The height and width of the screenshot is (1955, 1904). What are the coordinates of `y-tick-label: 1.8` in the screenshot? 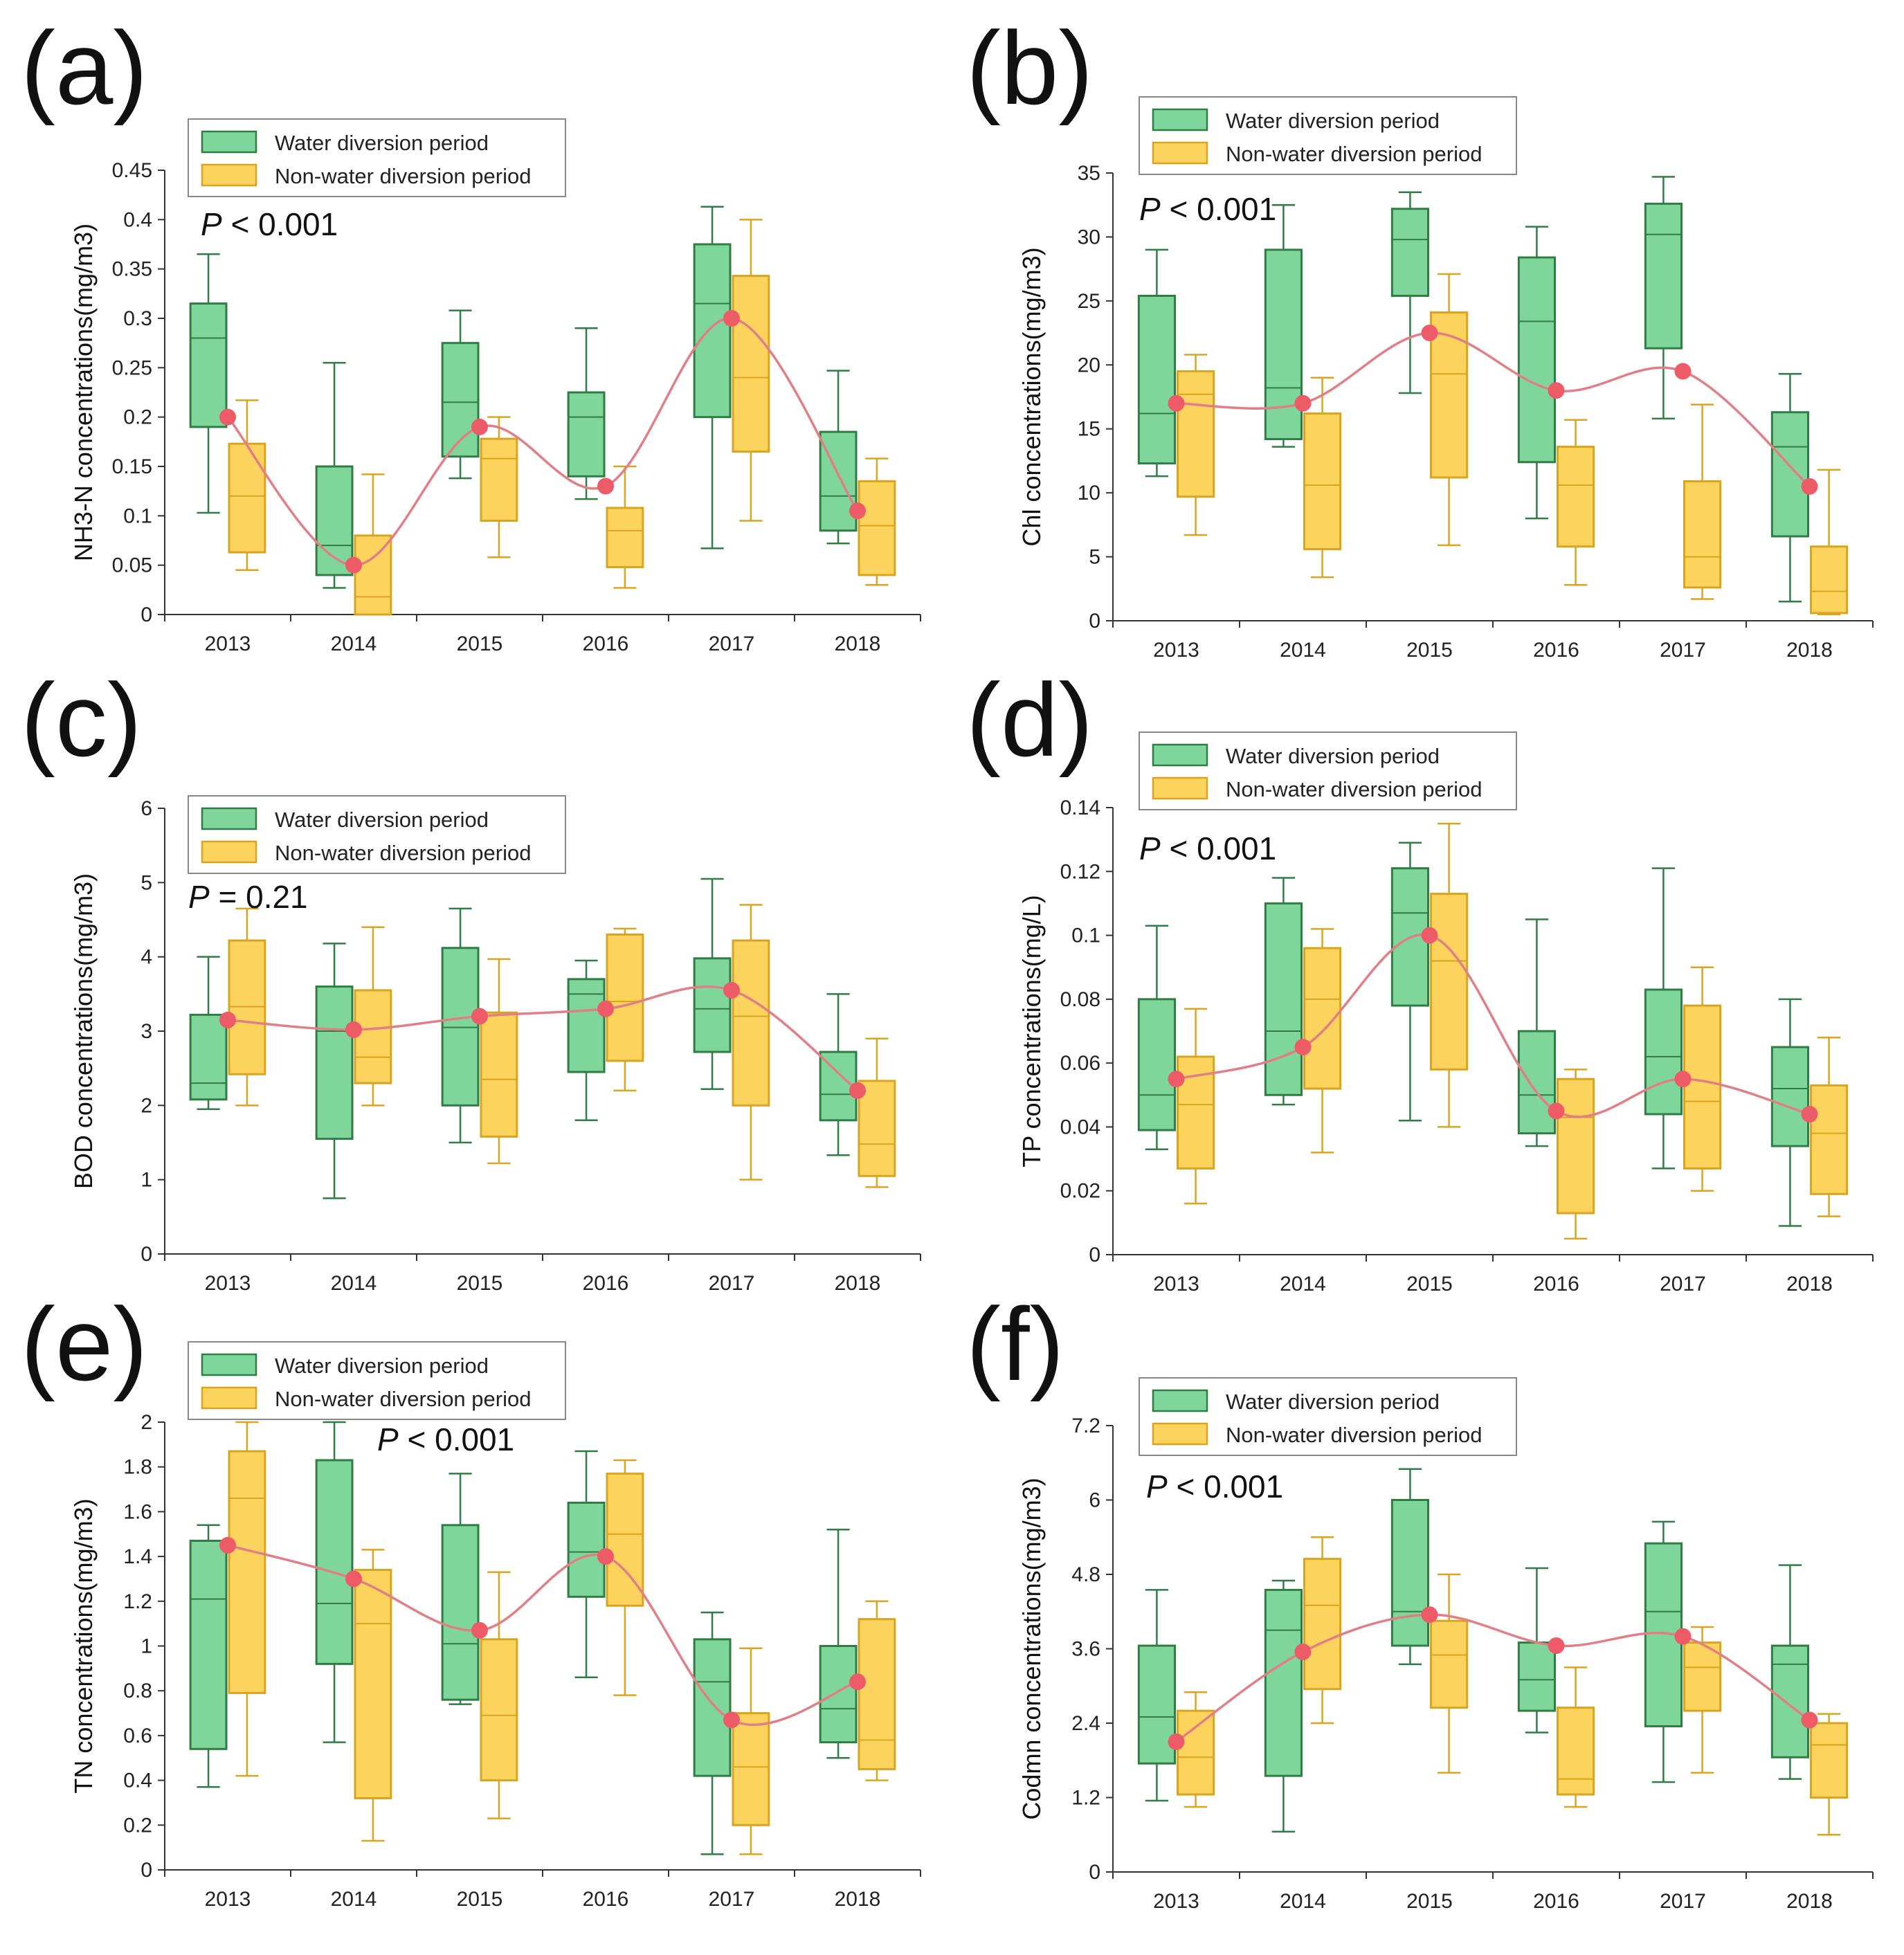 It's located at (137, 1468).